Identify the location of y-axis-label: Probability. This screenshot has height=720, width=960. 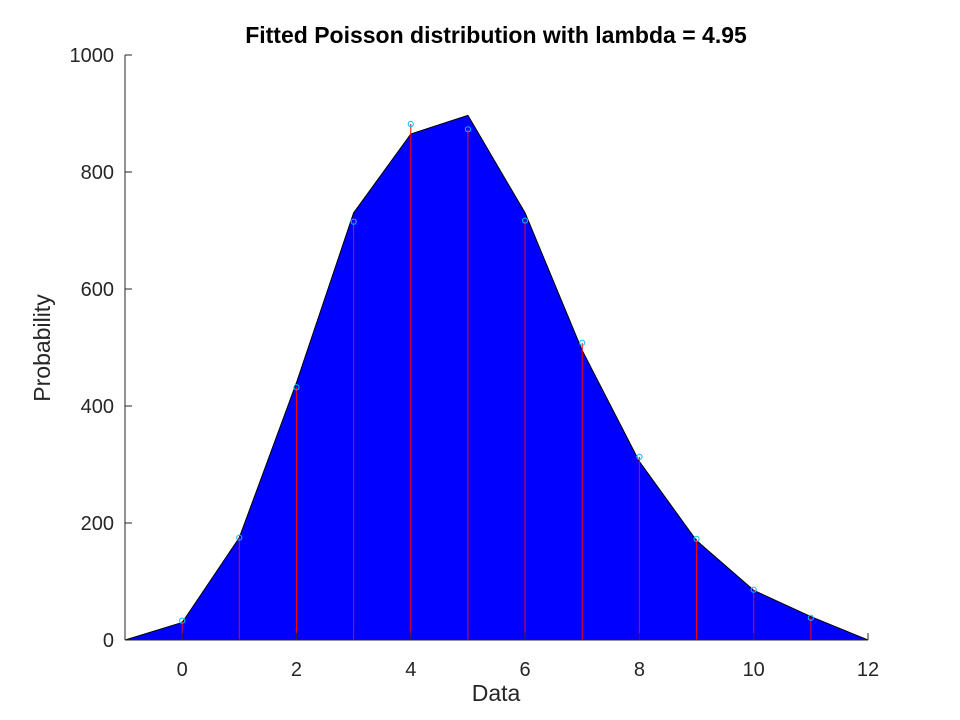
(42, 348).